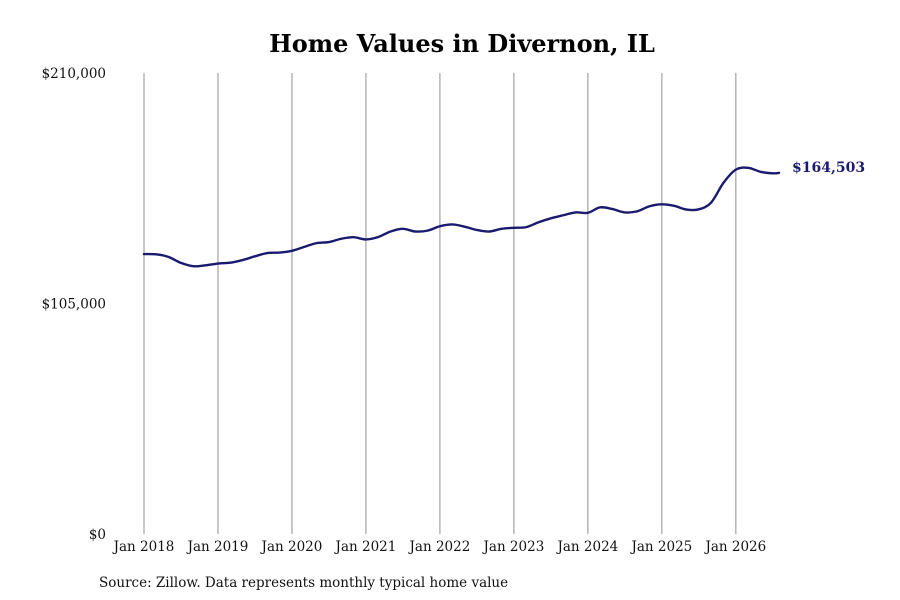 This screenshot has height=600, width=900. I want to click on x-tick-label: Jan 2019, so click(217, 547).